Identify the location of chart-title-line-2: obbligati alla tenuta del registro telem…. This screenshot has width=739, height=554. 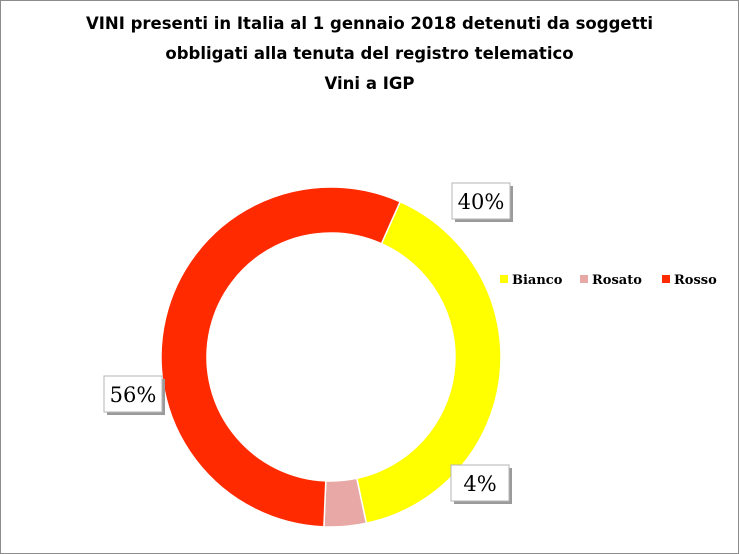
(369, 53).